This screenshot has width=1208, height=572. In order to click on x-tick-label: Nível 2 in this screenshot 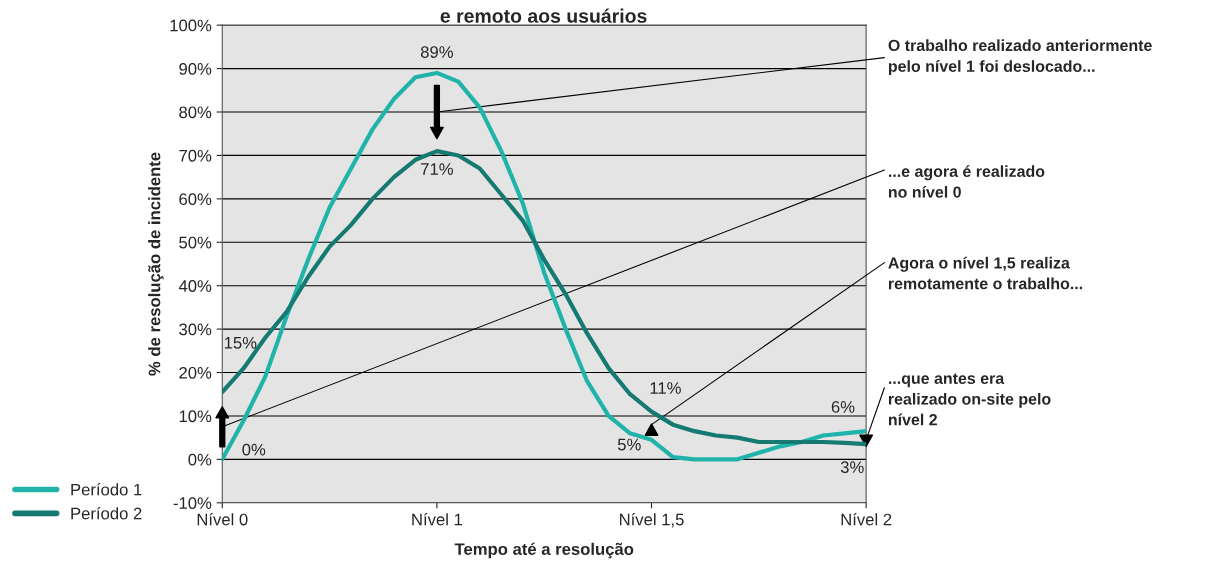, I will do `click(866, 519)`.